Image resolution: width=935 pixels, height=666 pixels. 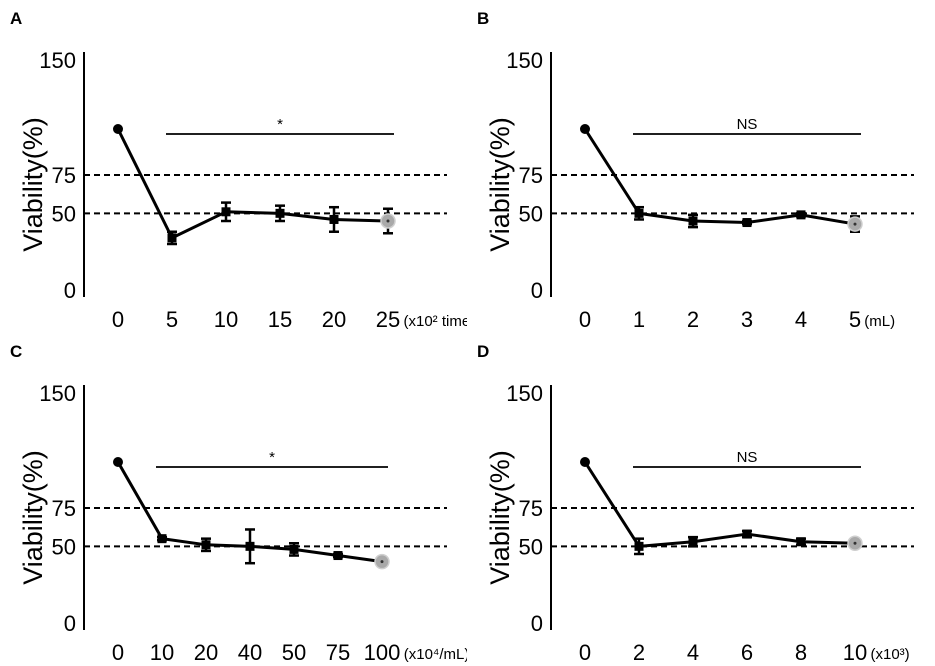 What do you see at coordinates (436, 321) in the screenshot?
I see `x-unit-label: (x10² times)` at bounding box center [436, 321].